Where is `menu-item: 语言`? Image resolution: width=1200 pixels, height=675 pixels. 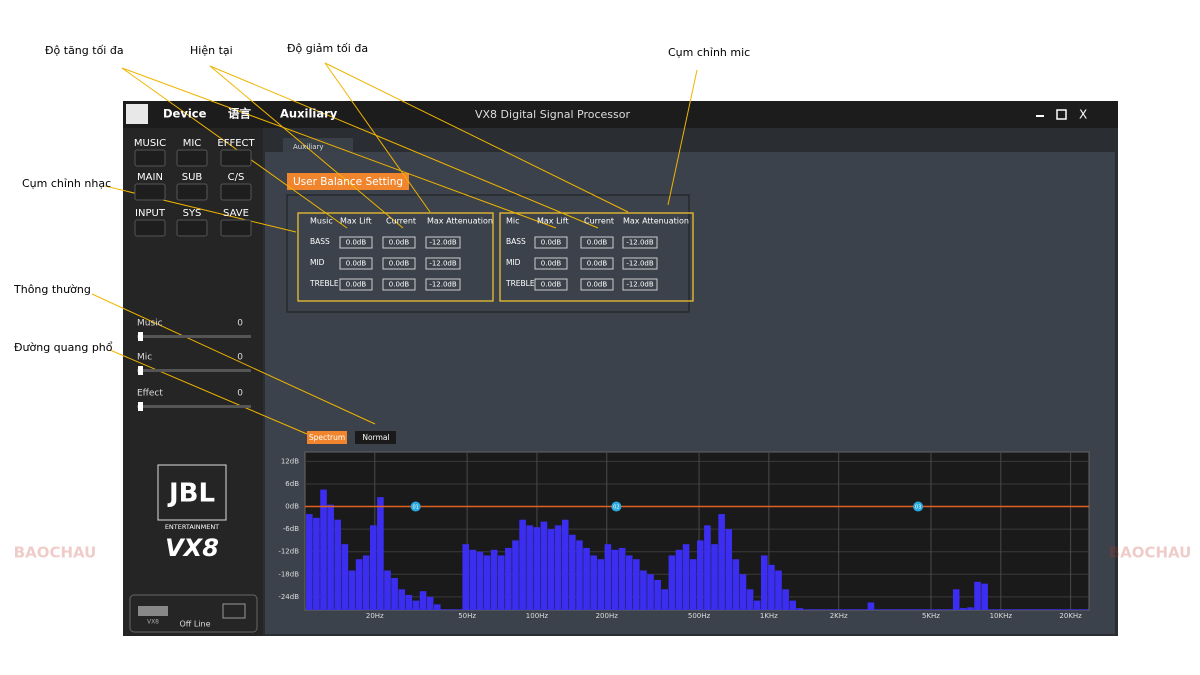 menu-item: 语言 is located at coordinates (239, 114).